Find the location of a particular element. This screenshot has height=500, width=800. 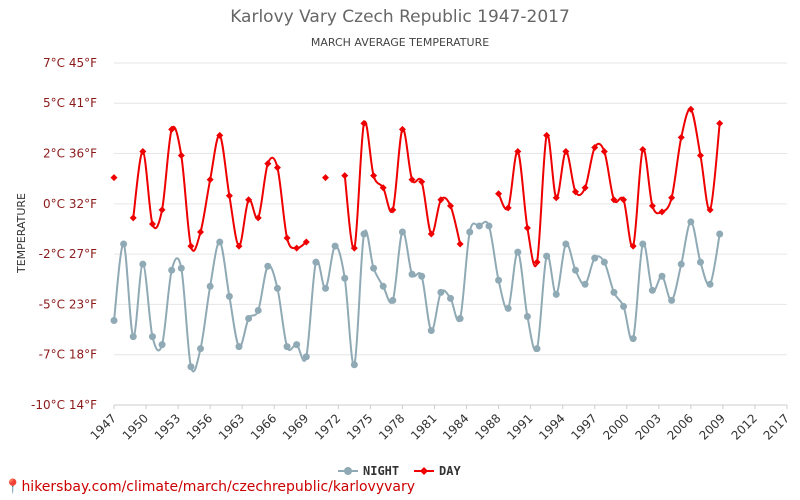

legend-day-label: DAY is located at coordinates (450, 471).